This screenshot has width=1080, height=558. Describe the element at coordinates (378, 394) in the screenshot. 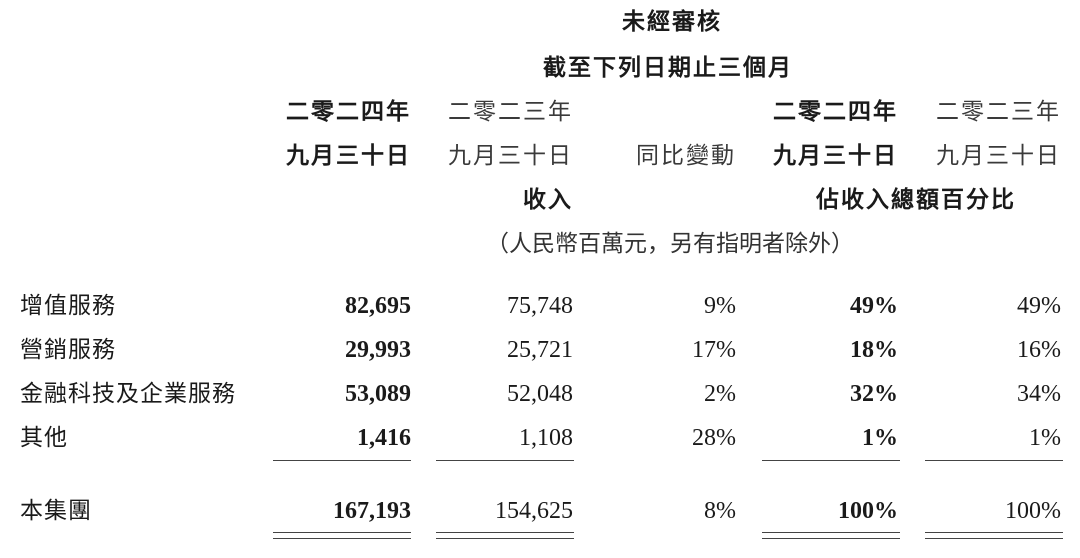

I see `cell-revenue-2024: 53,089` at that location.